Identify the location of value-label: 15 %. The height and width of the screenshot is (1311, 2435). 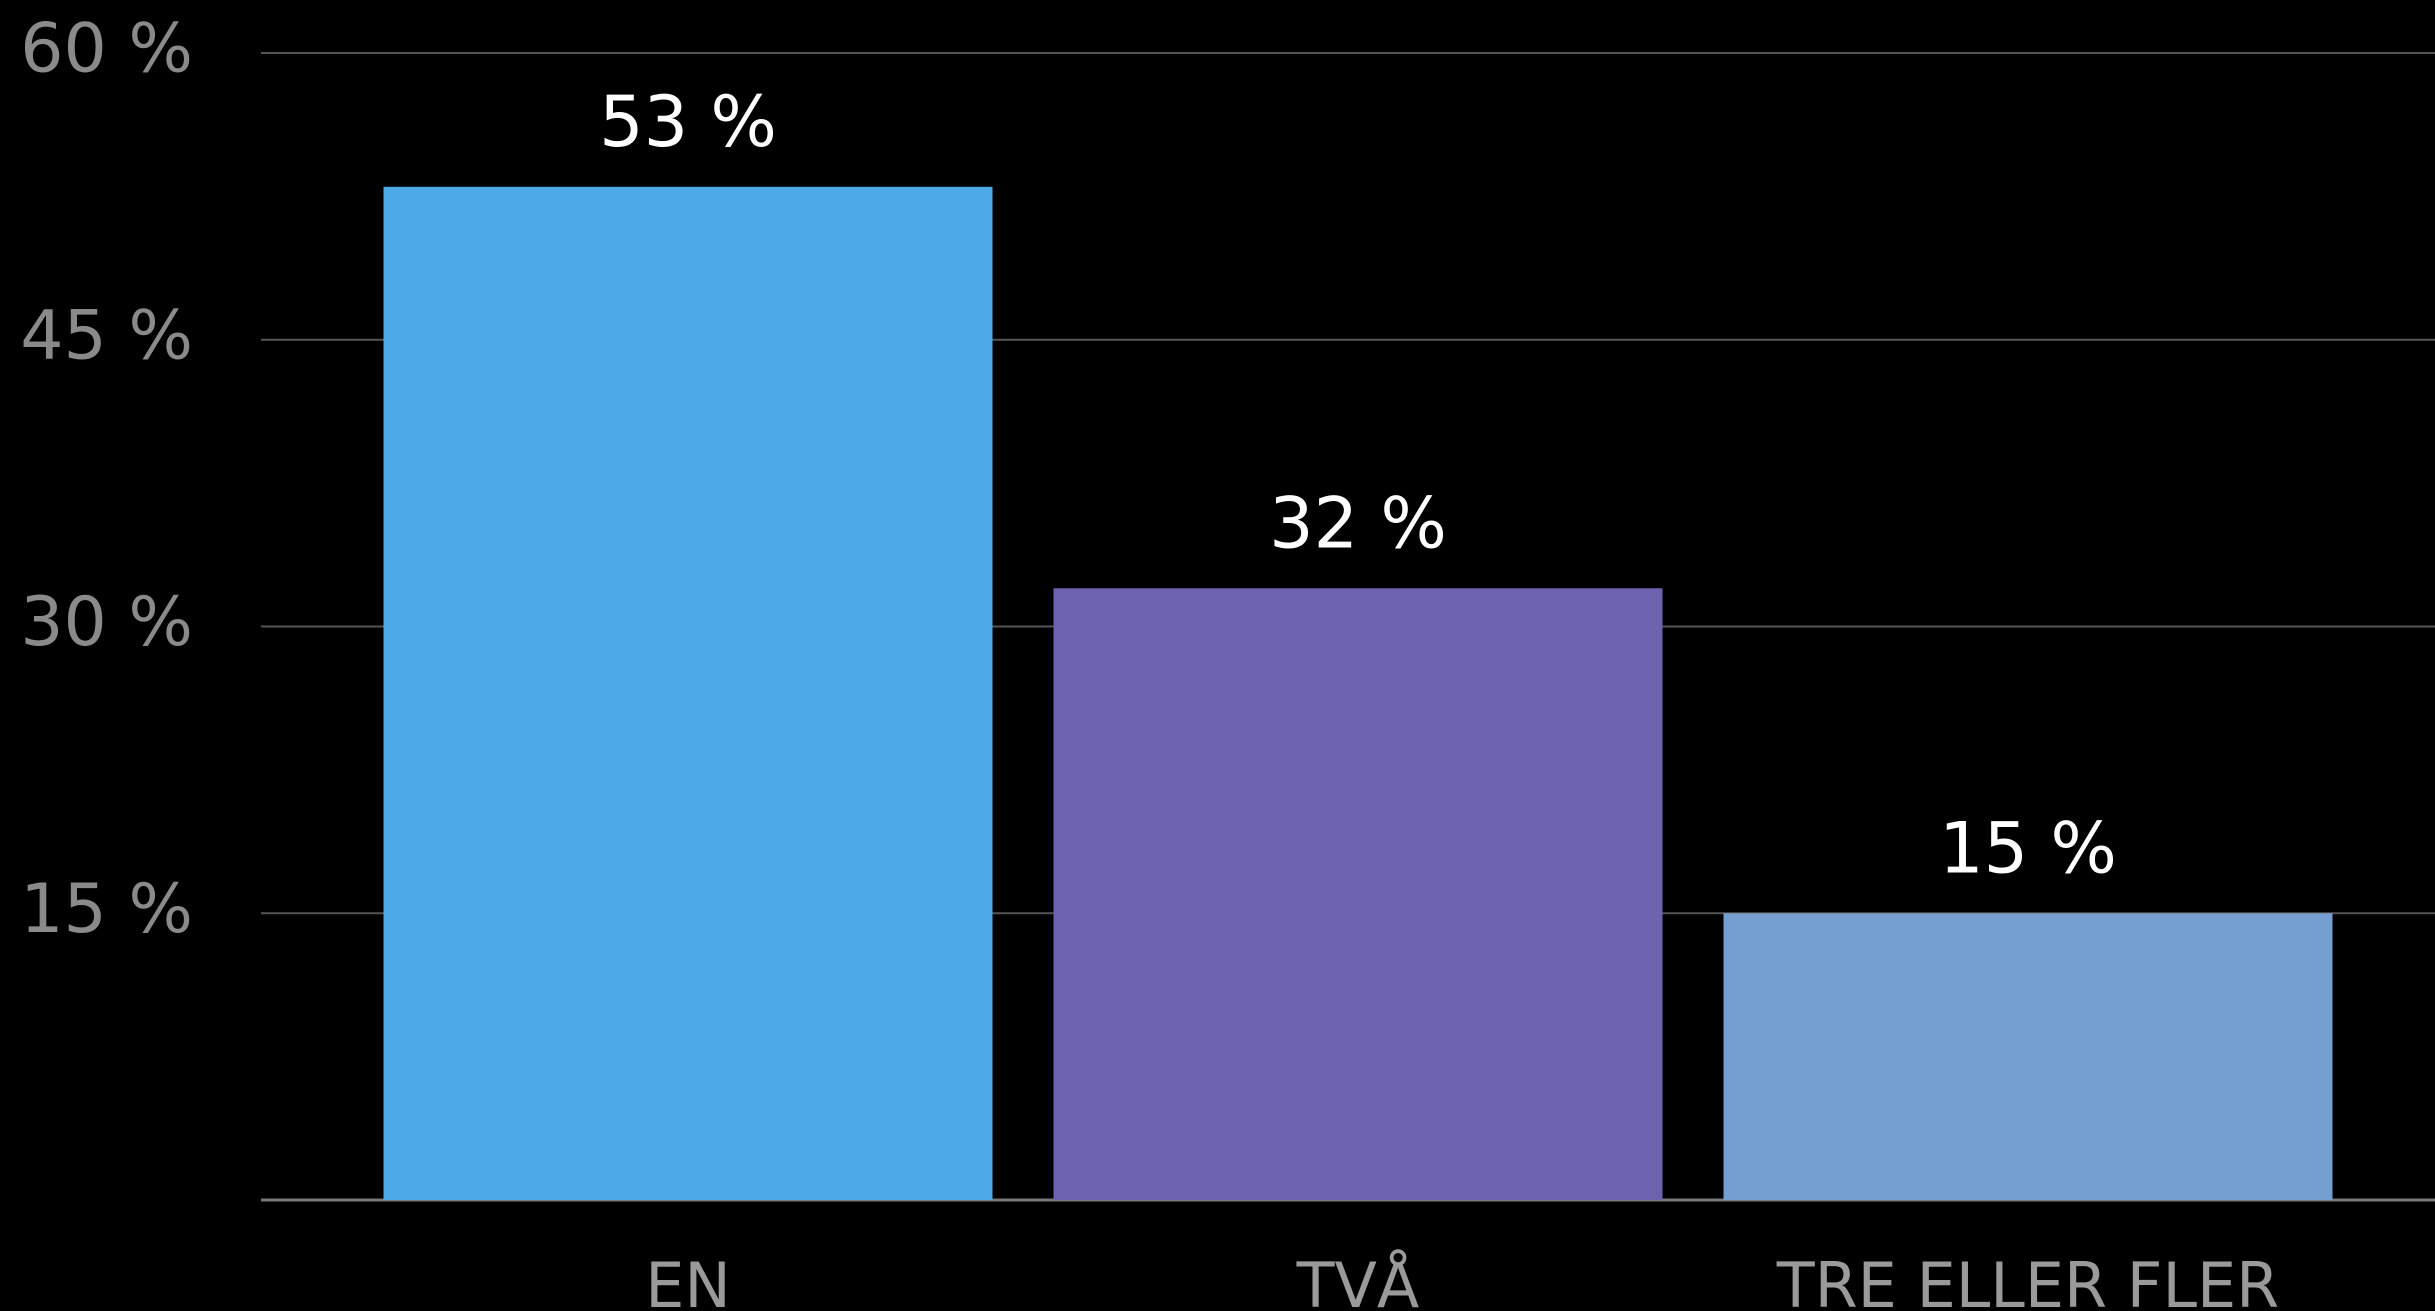
(2028, 848).